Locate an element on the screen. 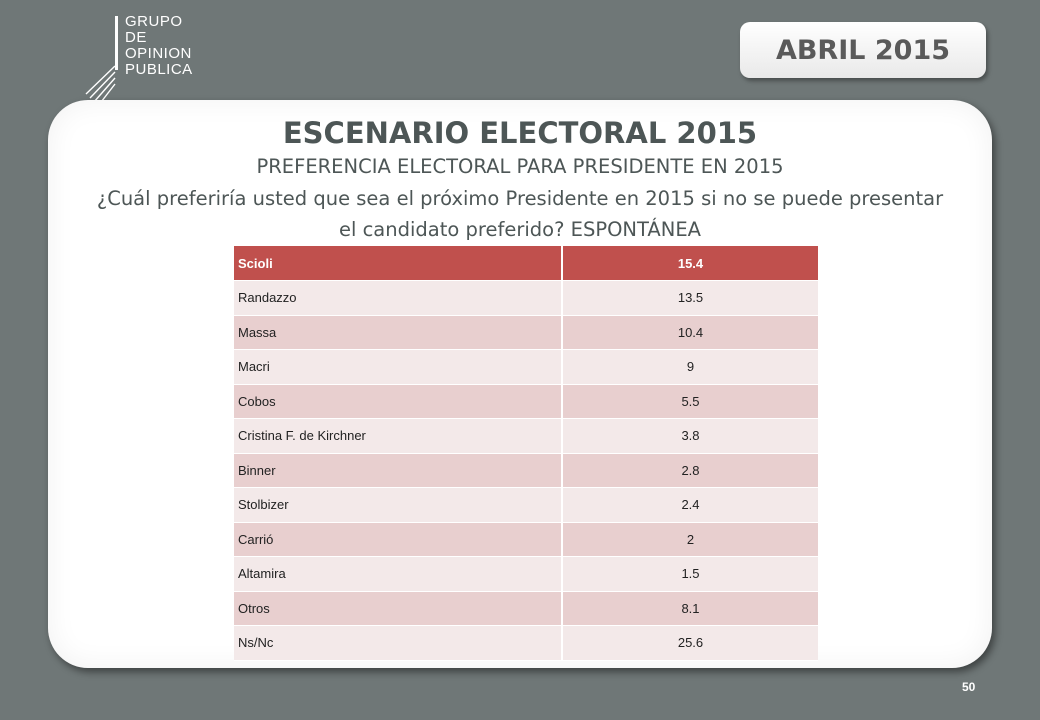 This screenshot has height=720, width=1040. table-row: Binner 2.8 is located at coordinates (526, 470).